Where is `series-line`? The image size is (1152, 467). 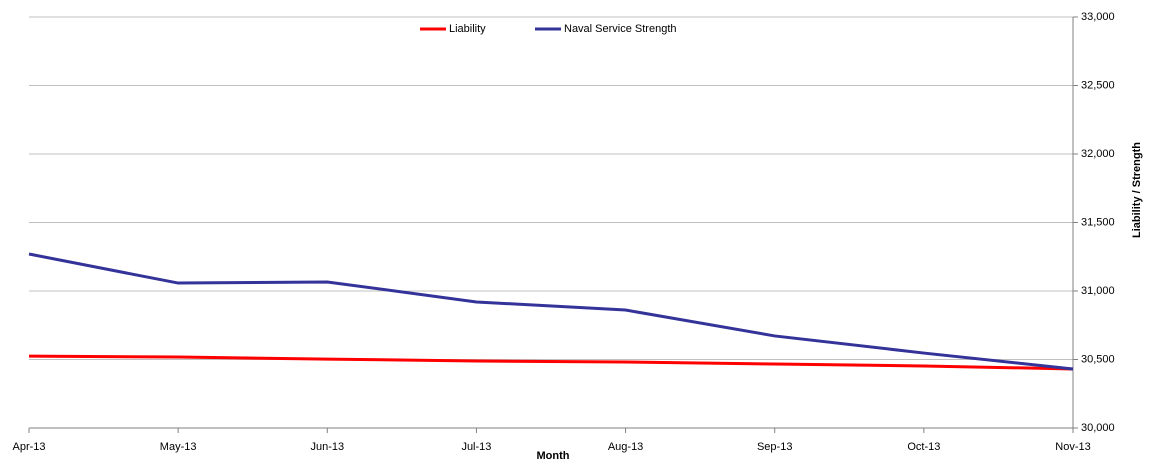 series-line is located at coordinates (551, 362).